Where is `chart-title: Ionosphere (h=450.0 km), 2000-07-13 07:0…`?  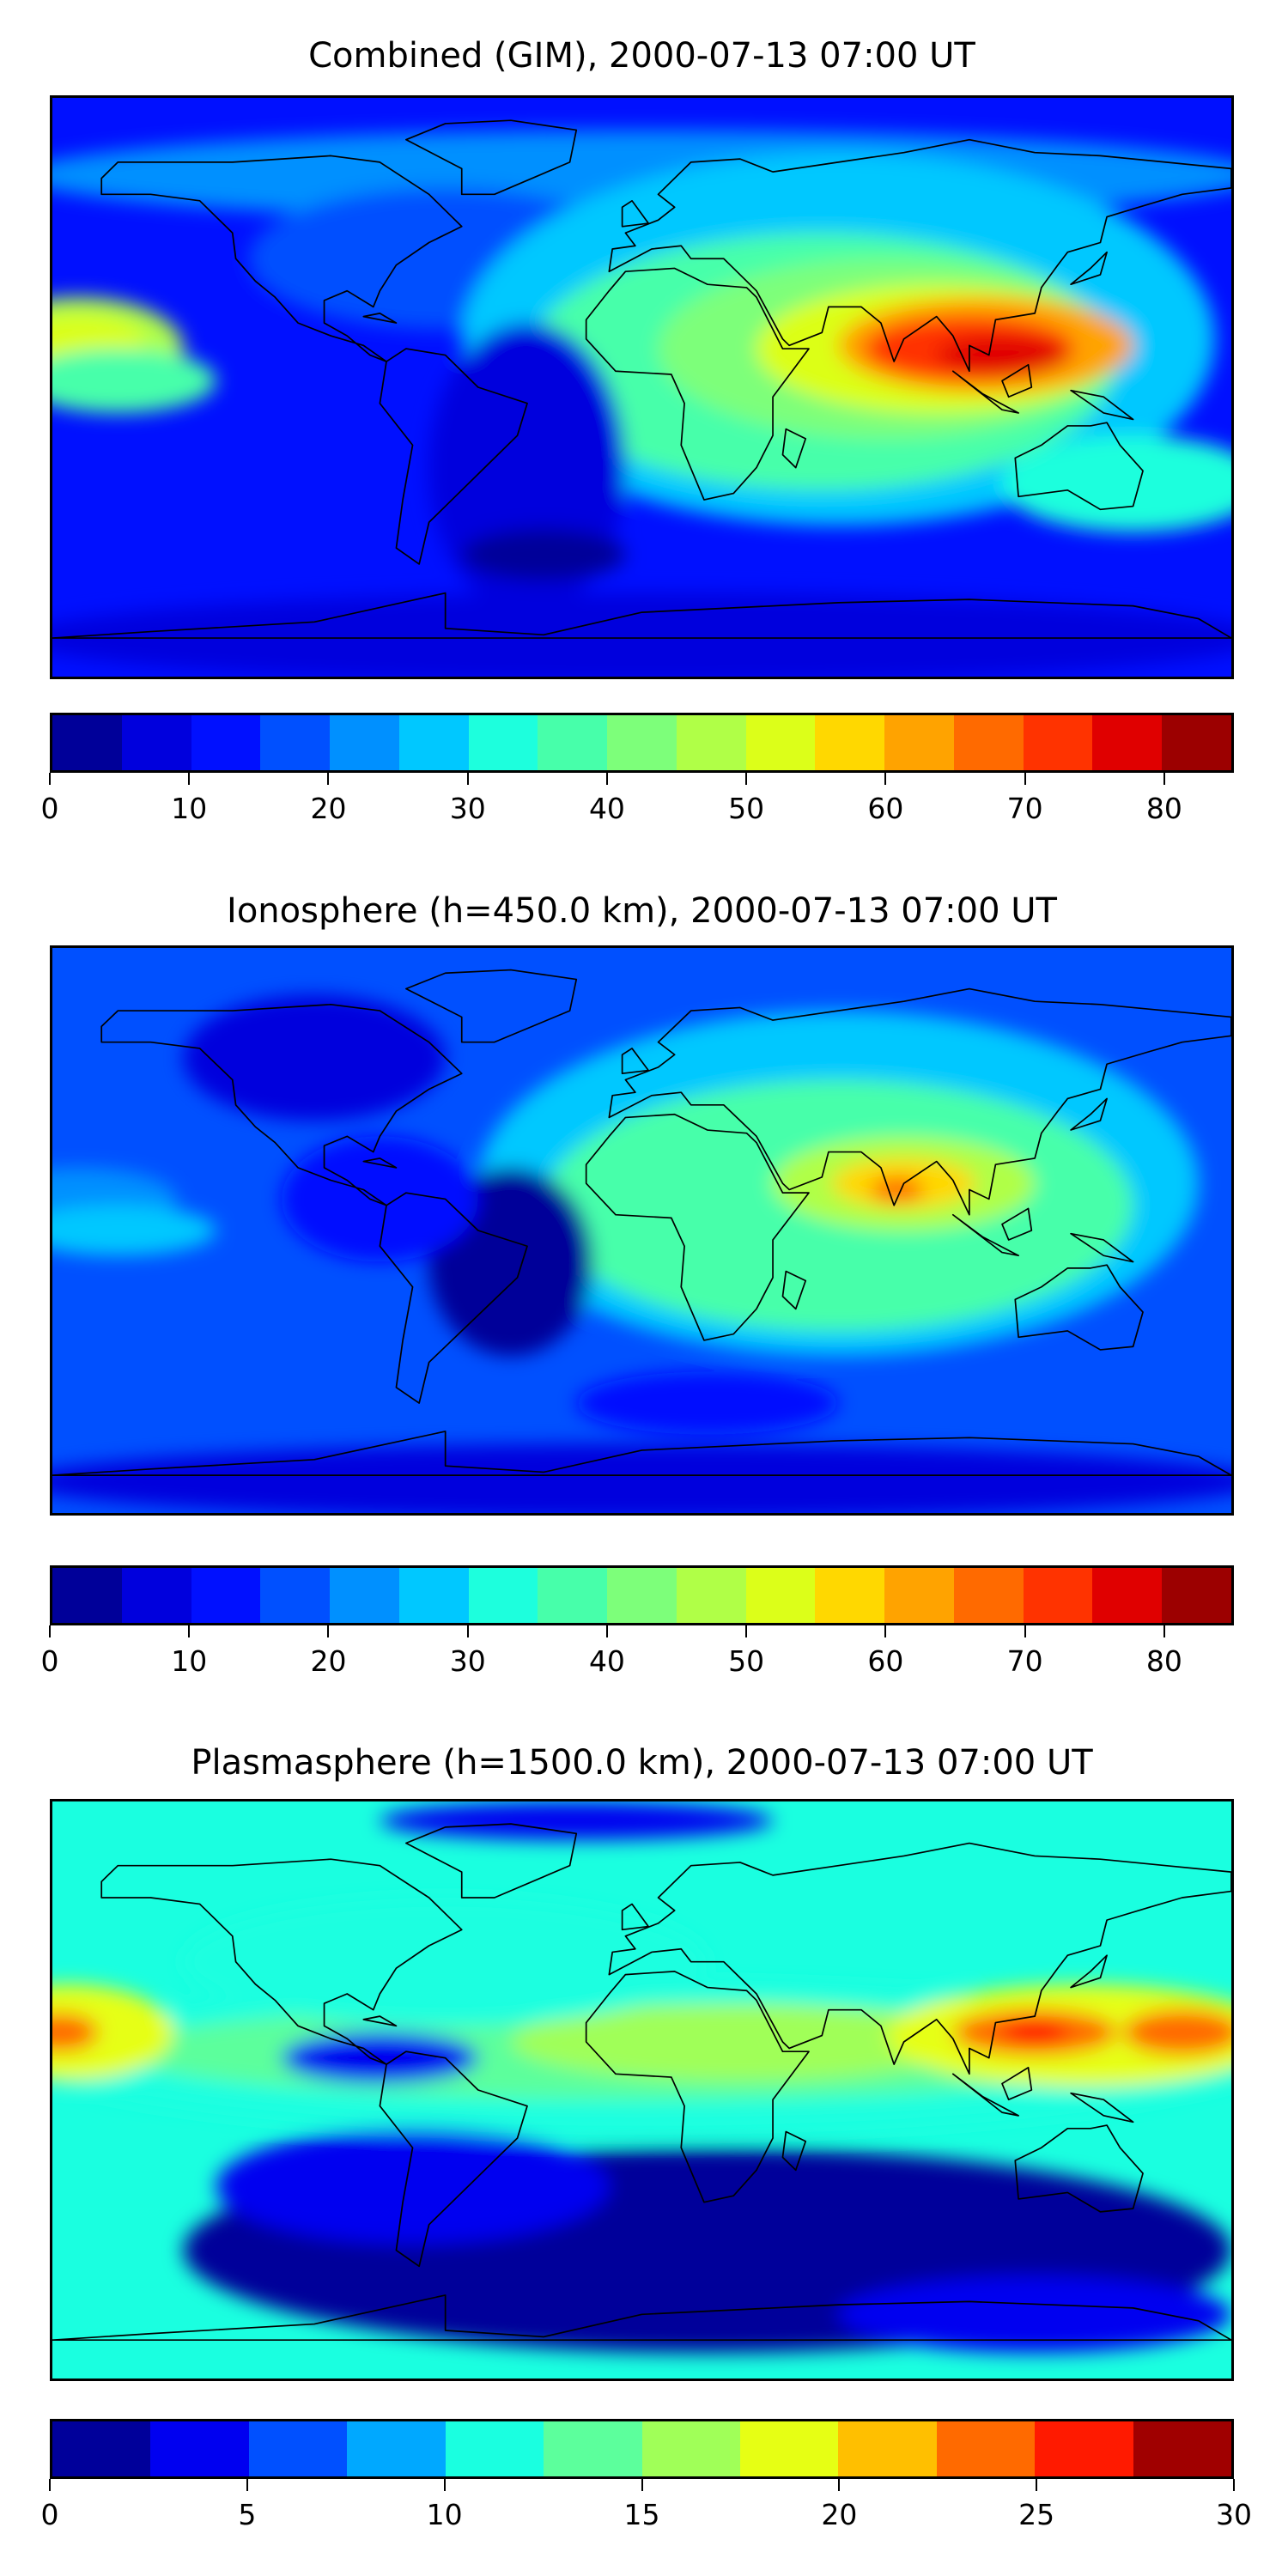 chart-title: Ionosphere (h=450.0 km), 2000-07-13 07:0… is located at coordinates (642, 911).